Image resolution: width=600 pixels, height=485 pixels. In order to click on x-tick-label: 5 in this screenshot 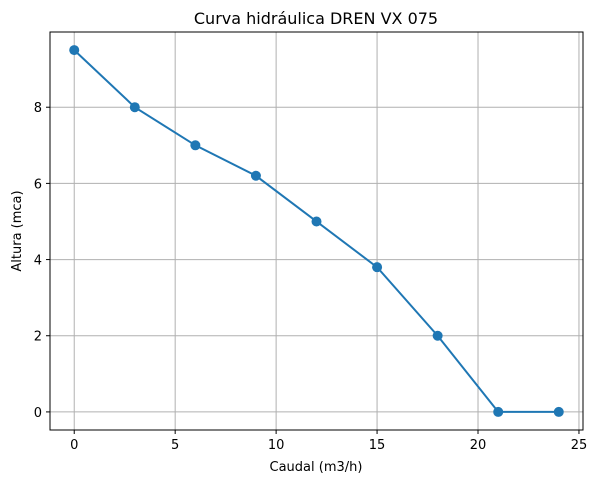, I will do `click(175, 445)`.